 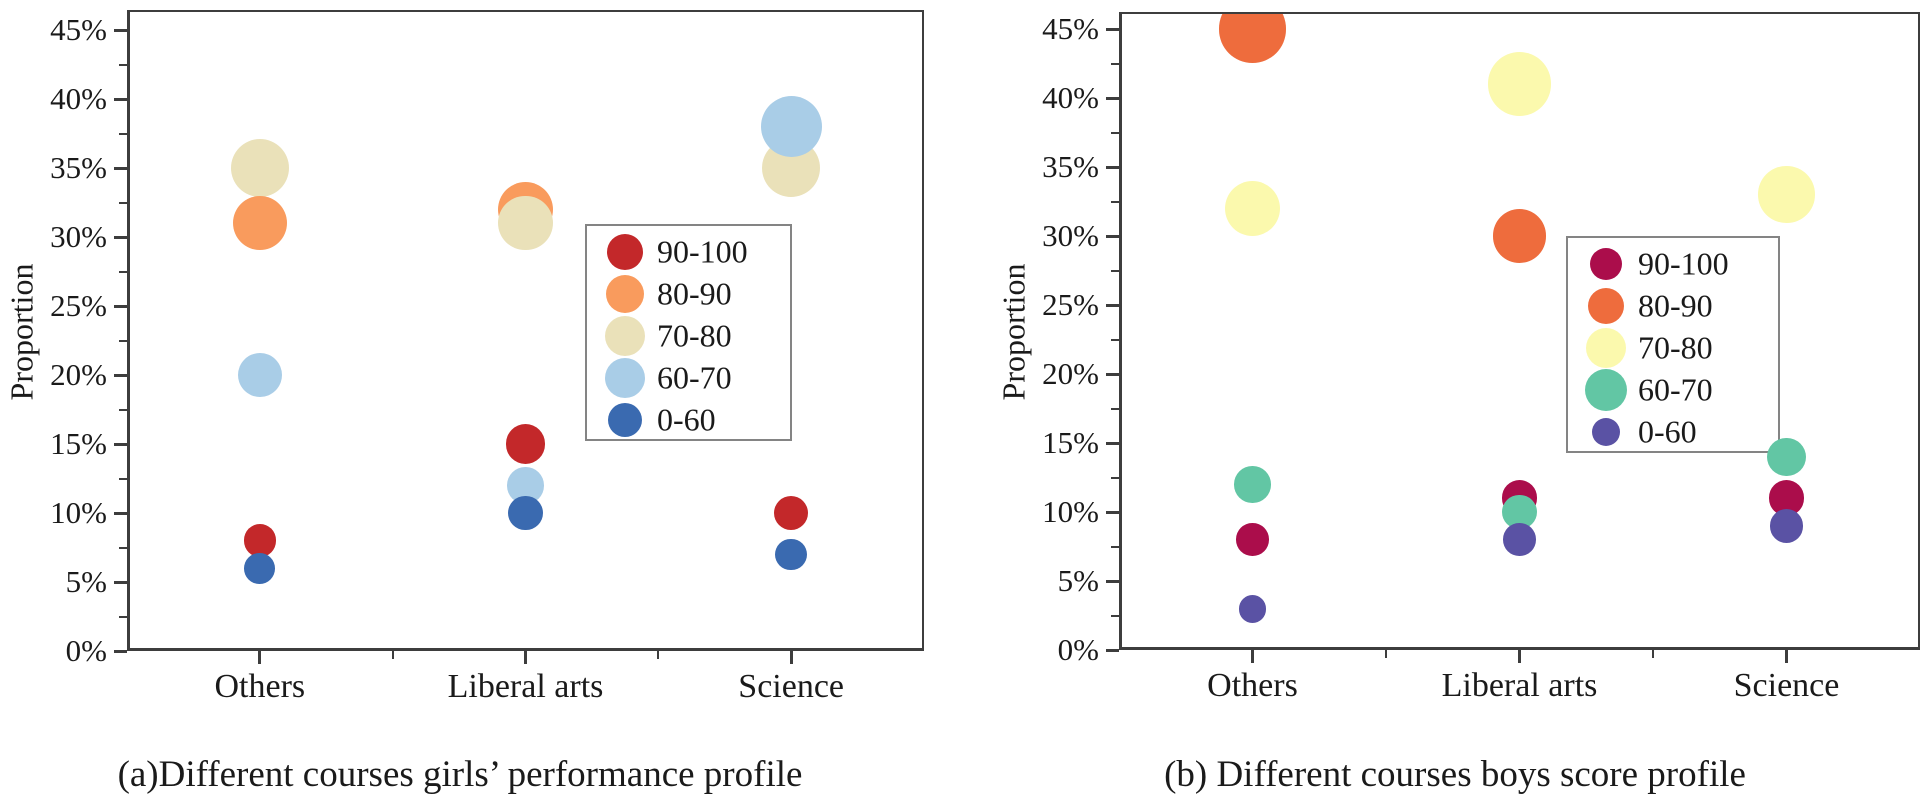 I want to click on y-tick-label: 20%, so click(x=1070, y=373).